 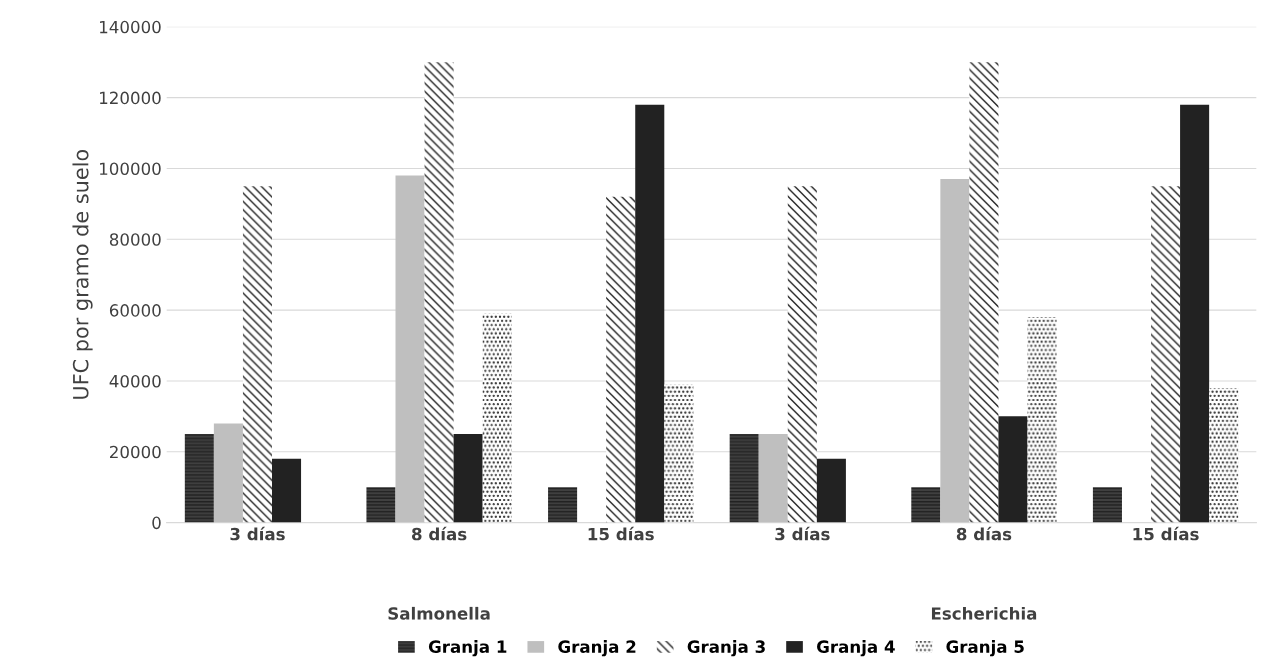 I want to click on legend-label: Granja 2, so click(x=597, y=648).